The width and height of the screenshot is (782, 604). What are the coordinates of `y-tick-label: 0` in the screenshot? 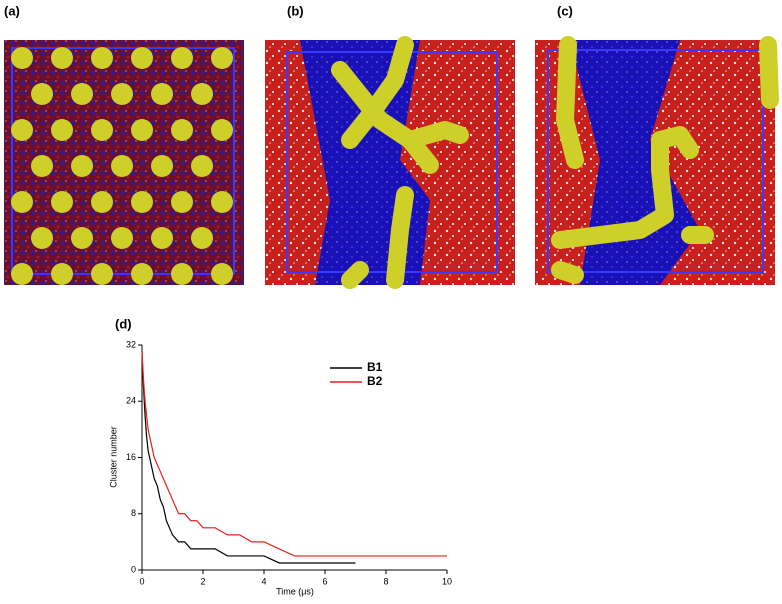 It's located at (133, 569).